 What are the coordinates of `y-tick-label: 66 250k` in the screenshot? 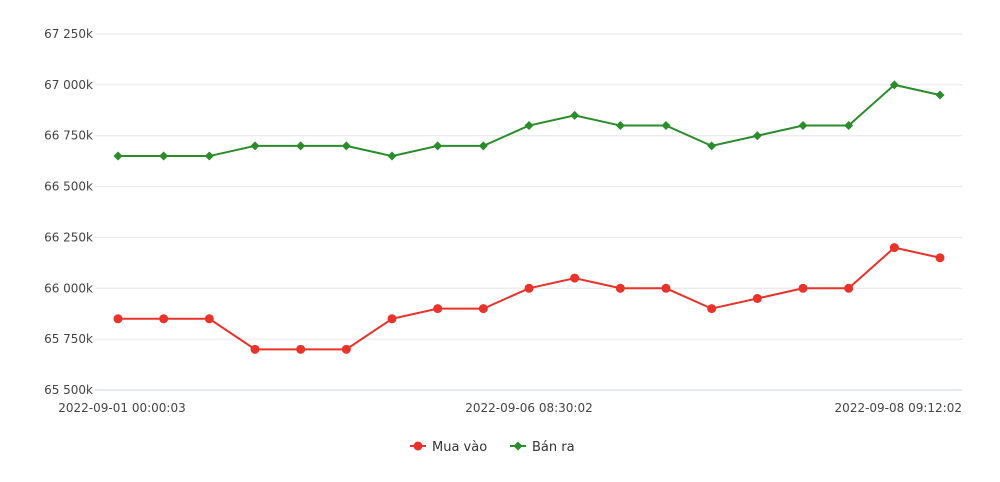 It's located at (68, 237).